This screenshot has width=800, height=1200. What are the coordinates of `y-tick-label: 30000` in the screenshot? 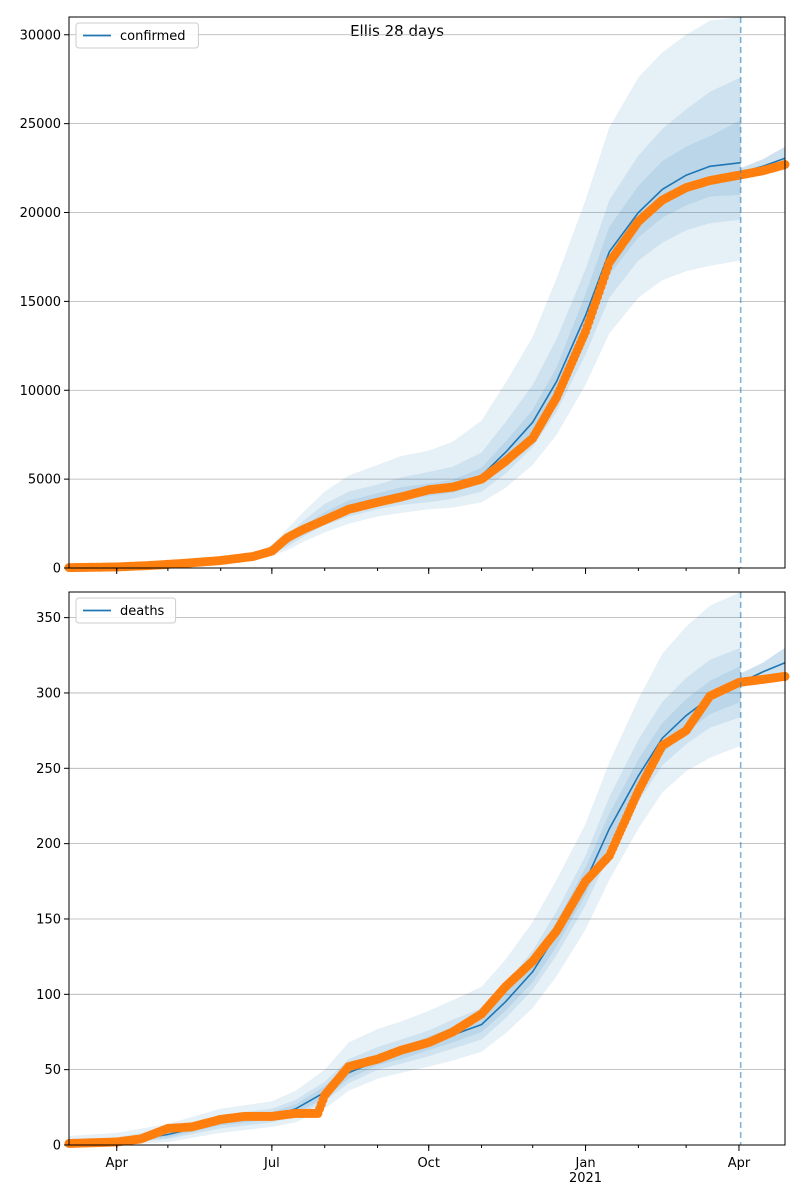 It's located at (40, 35).